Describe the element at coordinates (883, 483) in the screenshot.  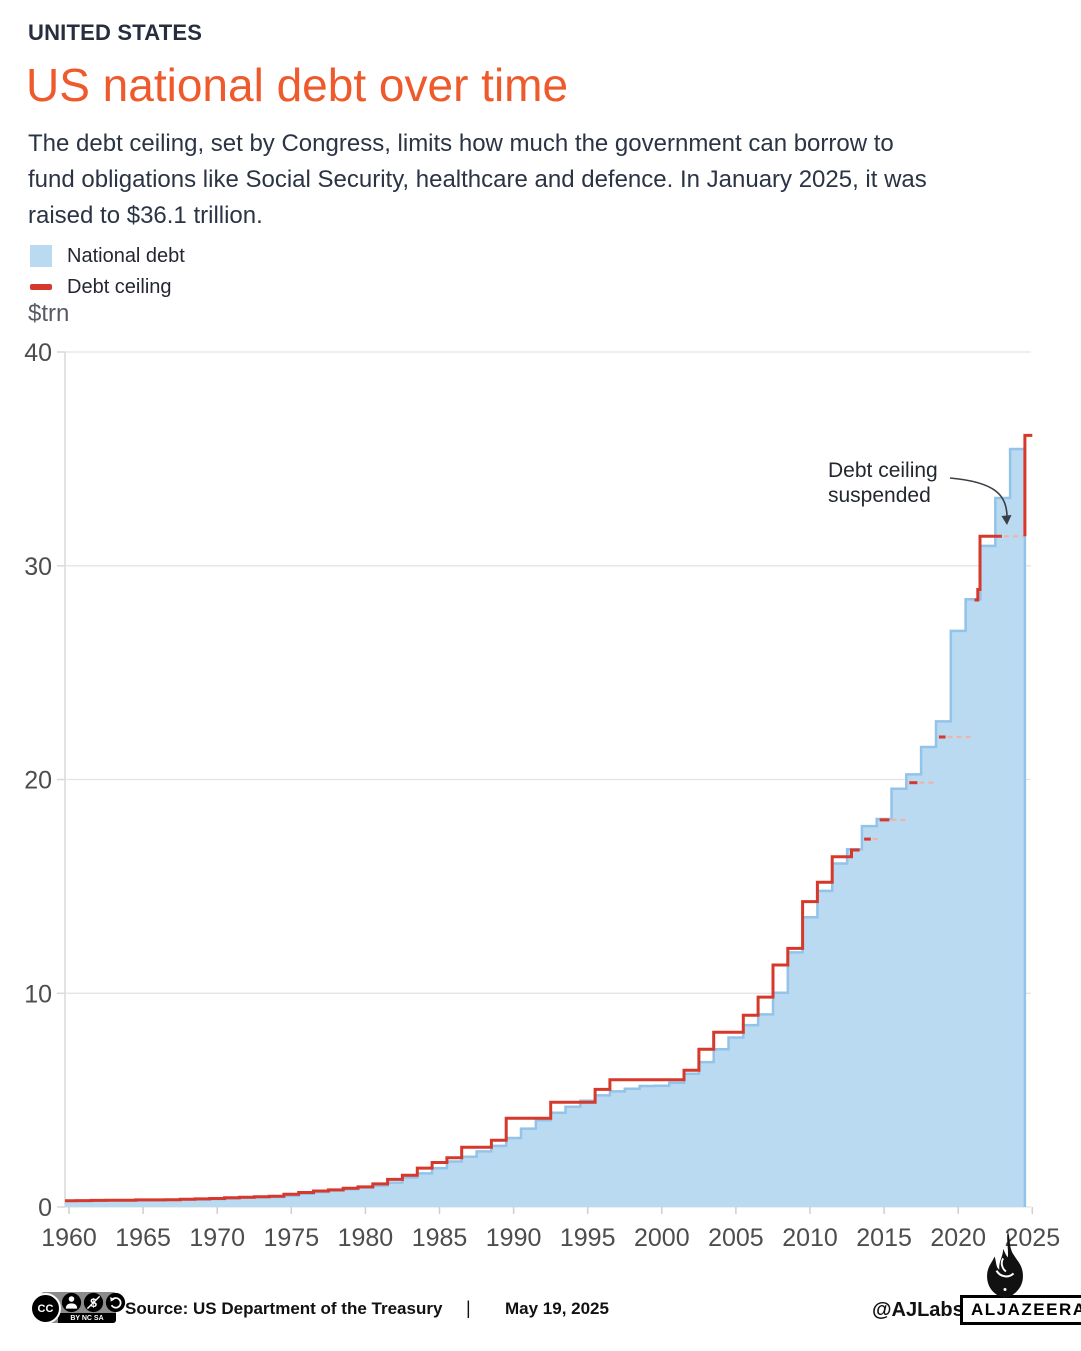
I see `chart-annotation: Debt ceiling suspended` at that location.